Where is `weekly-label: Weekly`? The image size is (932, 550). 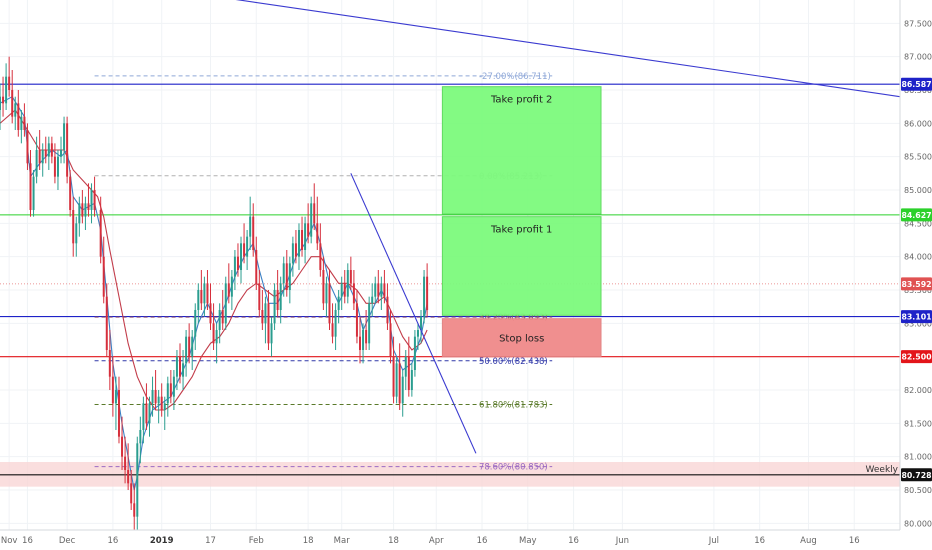
weekly-label: Weekly is located at coordinates (882, 470).